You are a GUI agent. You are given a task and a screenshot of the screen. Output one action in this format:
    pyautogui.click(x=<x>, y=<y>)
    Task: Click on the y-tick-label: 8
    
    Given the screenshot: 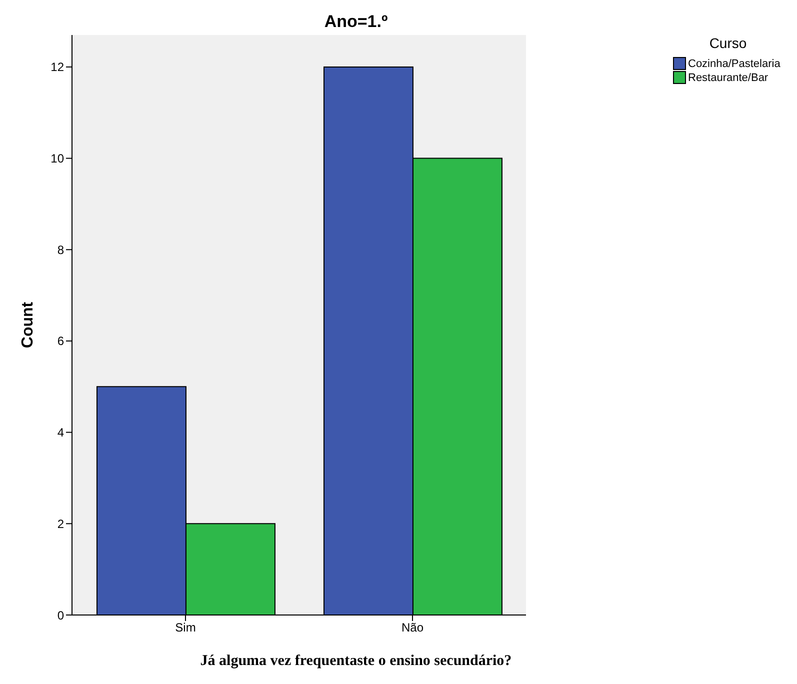 What is the action you would take?
    pyautogui.click(x=60, y=249)
    